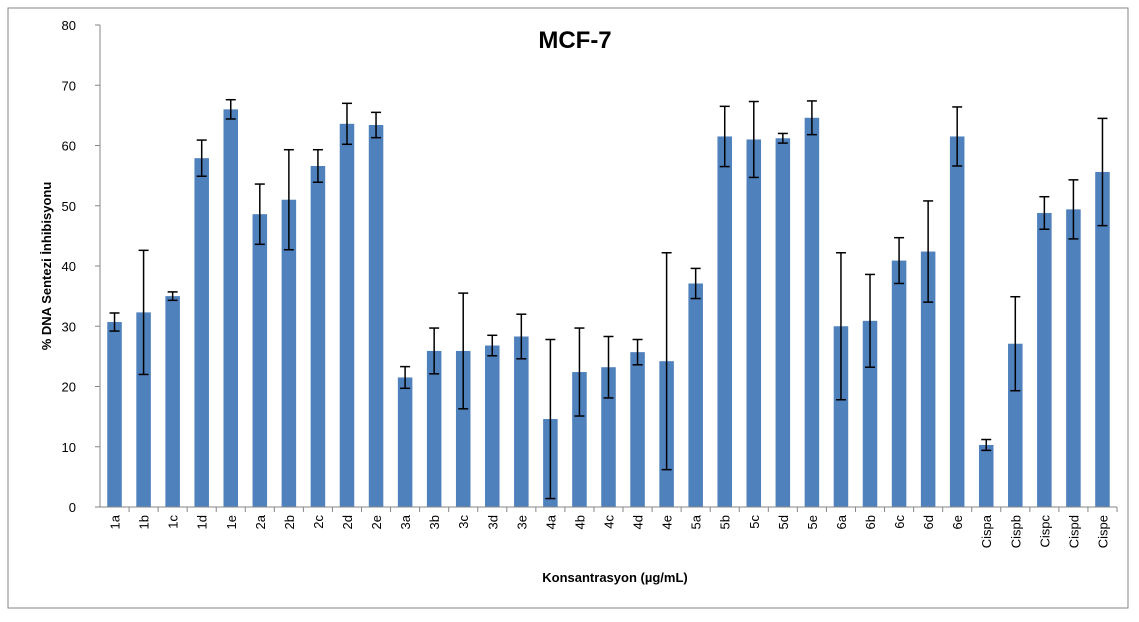 Image resolution: width=1139 pixels, height=622 pixels. What do you see at coordinates (812, 522) in the screenshot?
I see `x-tick-label: 5e` at bounding box center [812, 522].